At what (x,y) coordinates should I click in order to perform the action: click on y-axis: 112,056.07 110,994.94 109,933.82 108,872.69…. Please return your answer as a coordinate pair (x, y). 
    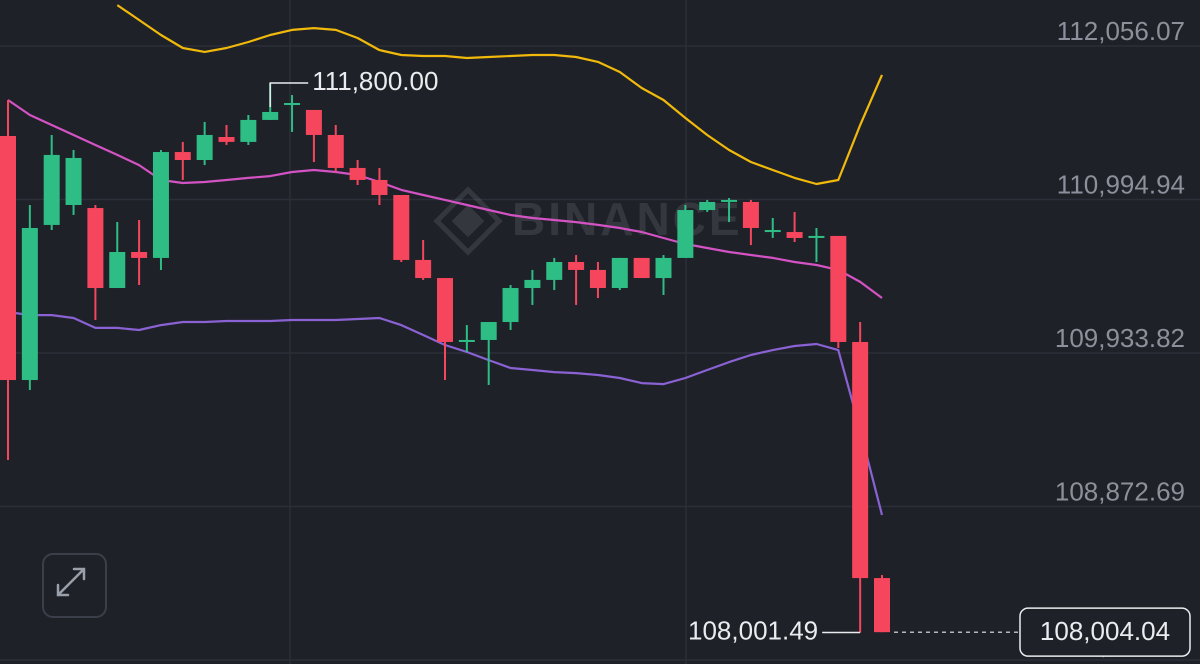
    Looking at the image, I should click on (1120, 338).